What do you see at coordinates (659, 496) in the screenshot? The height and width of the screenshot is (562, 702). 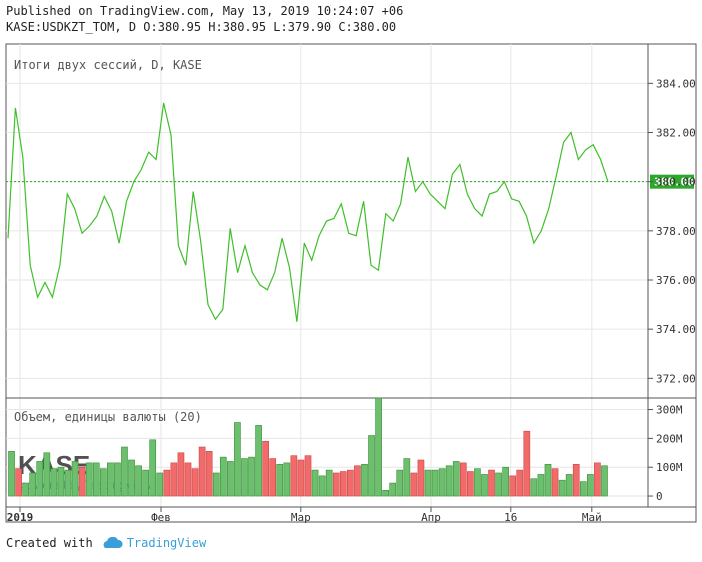 I see `volume-tick-label: 0` at bounding box center [659, 496].